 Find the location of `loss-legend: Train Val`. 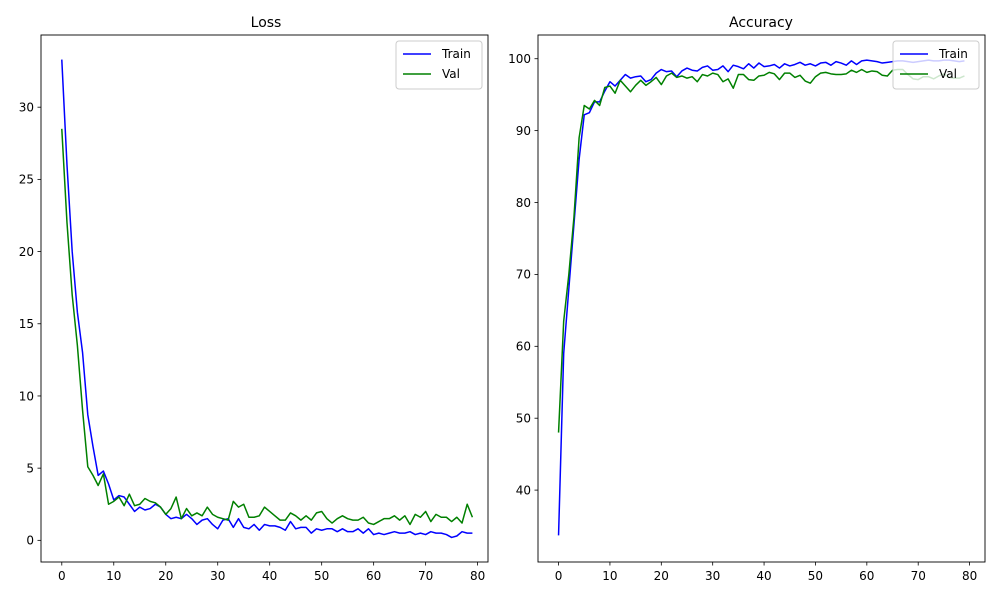

loss-legend: Train Val is located at coordinates (439, 65).